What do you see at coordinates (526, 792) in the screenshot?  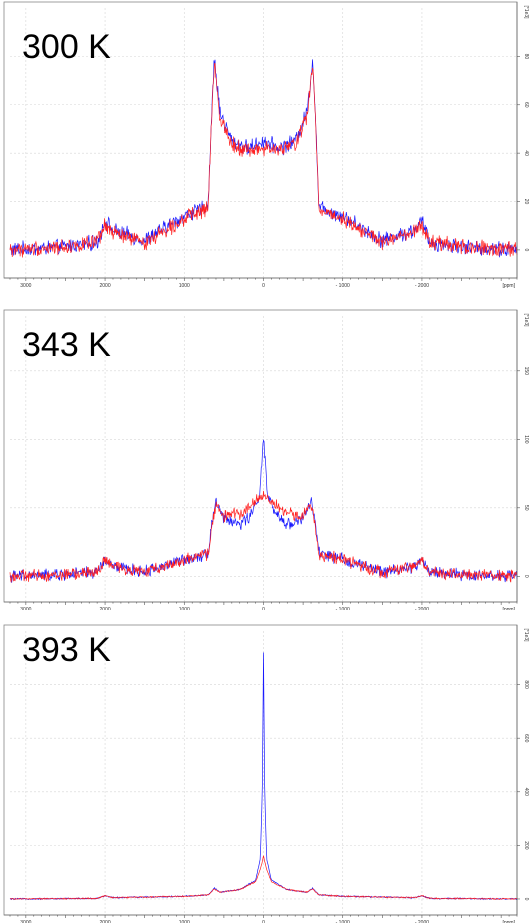 I see `y-tick-label: 400` at bounding box center [526, 792].